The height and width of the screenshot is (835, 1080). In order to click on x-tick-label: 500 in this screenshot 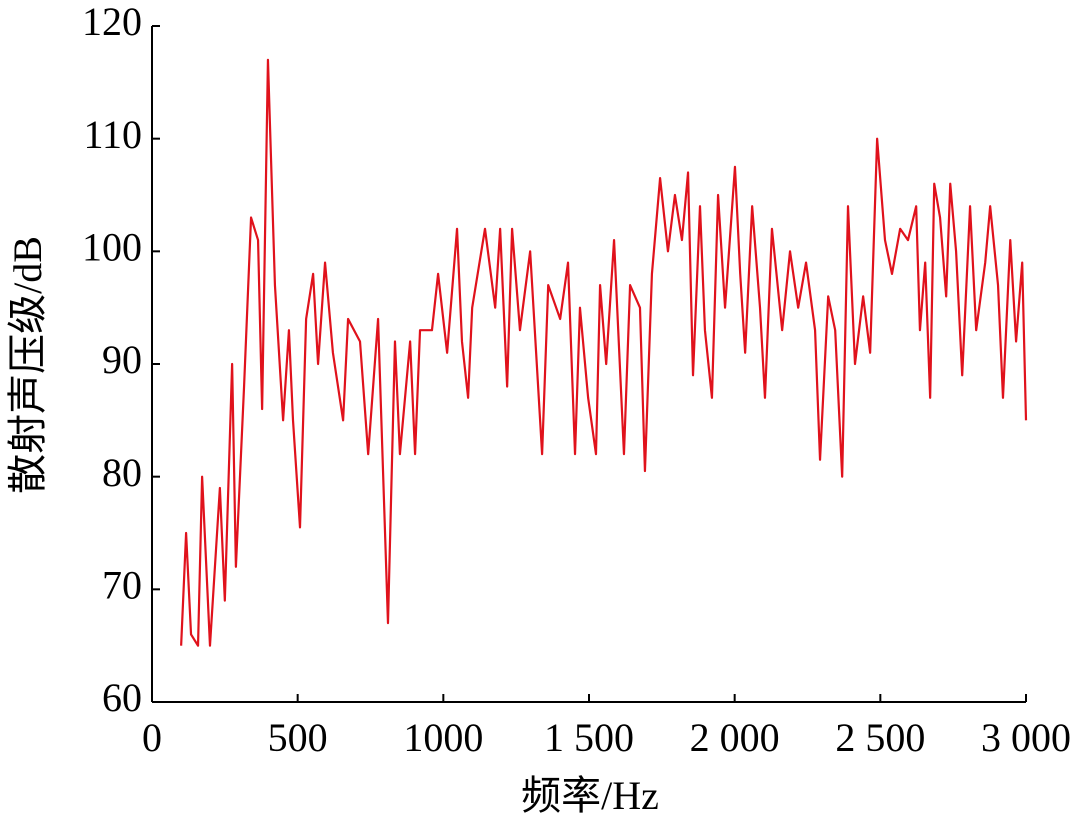, I will do `click(298, 737)`.